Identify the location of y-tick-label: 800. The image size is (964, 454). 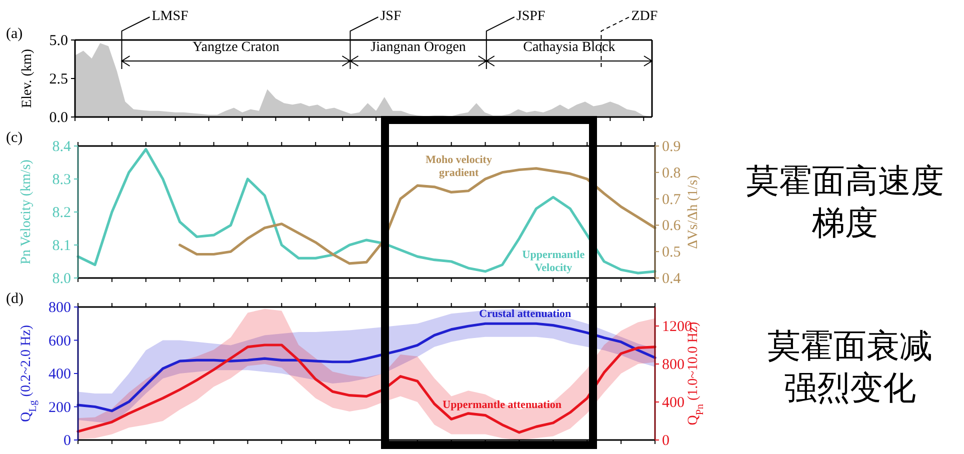
(59, 308).